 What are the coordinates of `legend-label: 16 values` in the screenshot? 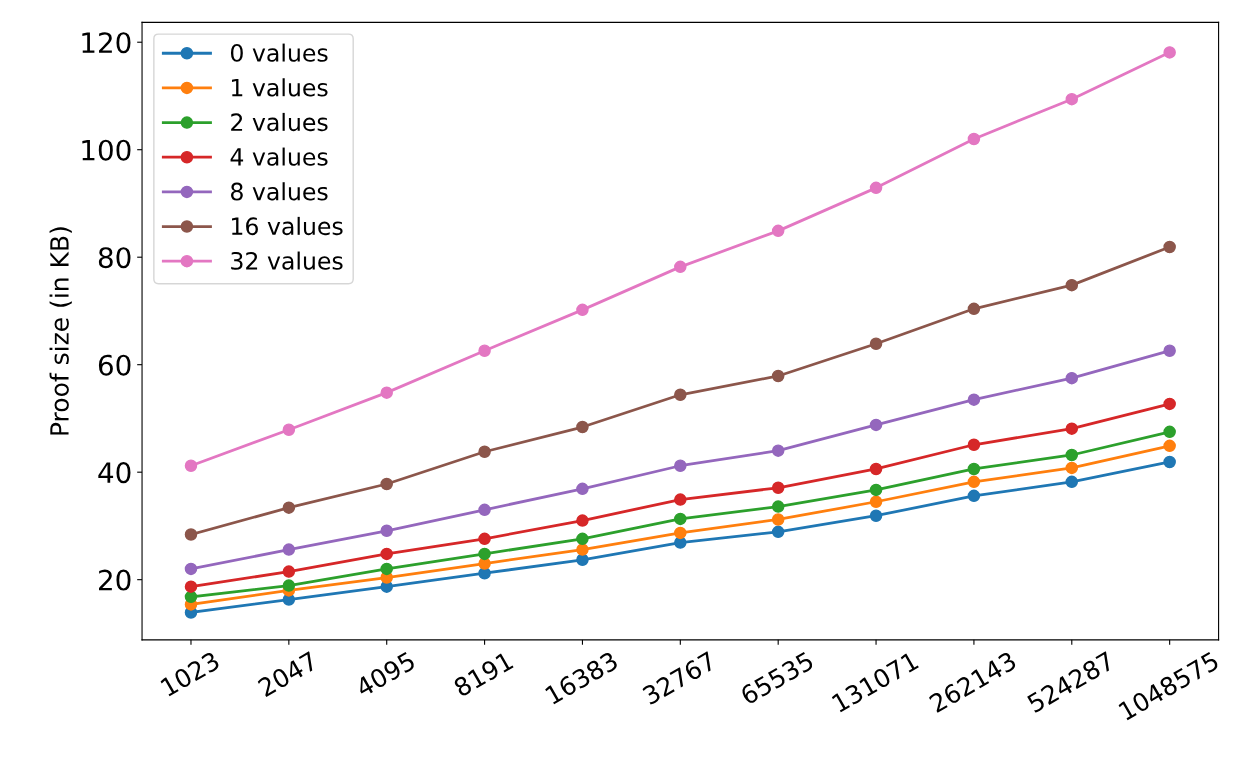 It's located at (287, 226).